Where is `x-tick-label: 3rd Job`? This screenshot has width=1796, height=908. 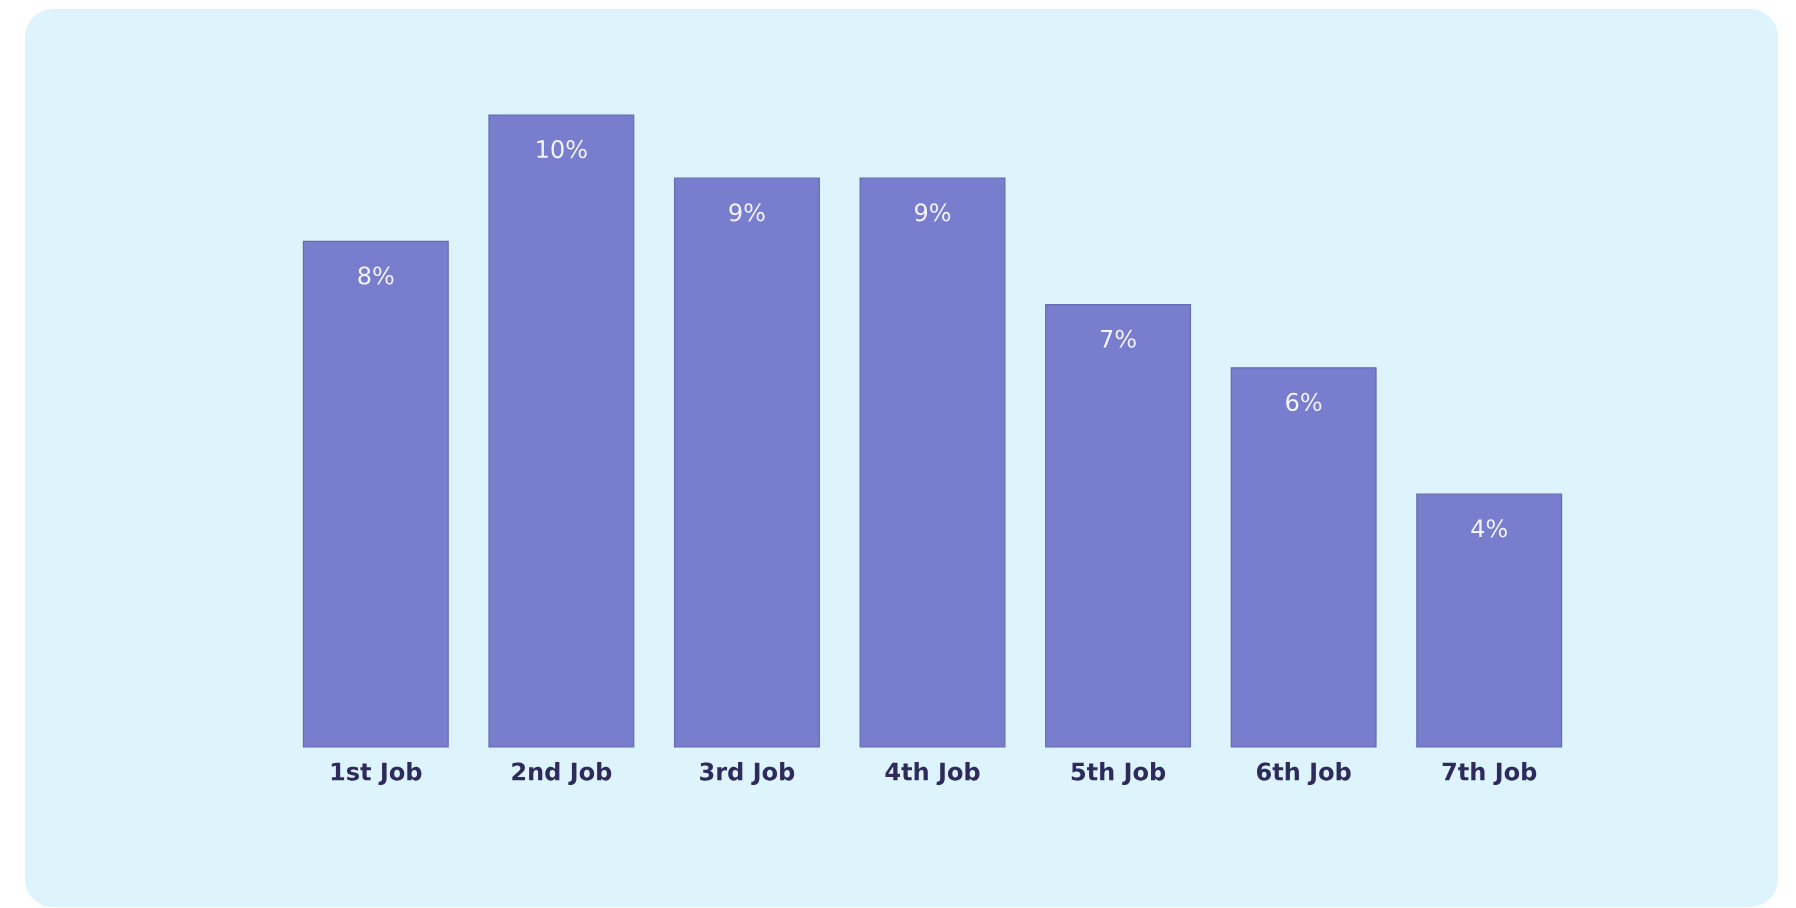
x-tick-label: 3rd Job is located at coordinates (747, 774).